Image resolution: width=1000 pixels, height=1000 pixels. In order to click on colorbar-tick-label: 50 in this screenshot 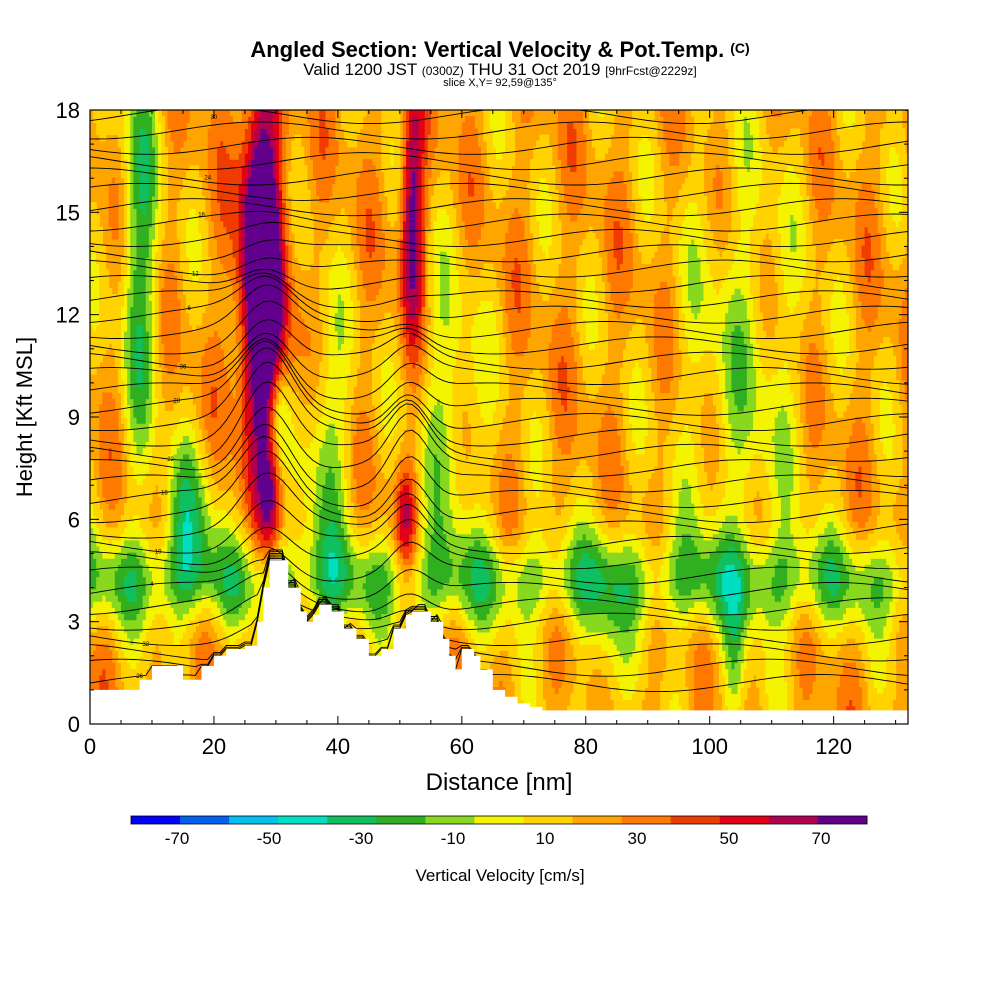, I will do `click(729, 838)`.